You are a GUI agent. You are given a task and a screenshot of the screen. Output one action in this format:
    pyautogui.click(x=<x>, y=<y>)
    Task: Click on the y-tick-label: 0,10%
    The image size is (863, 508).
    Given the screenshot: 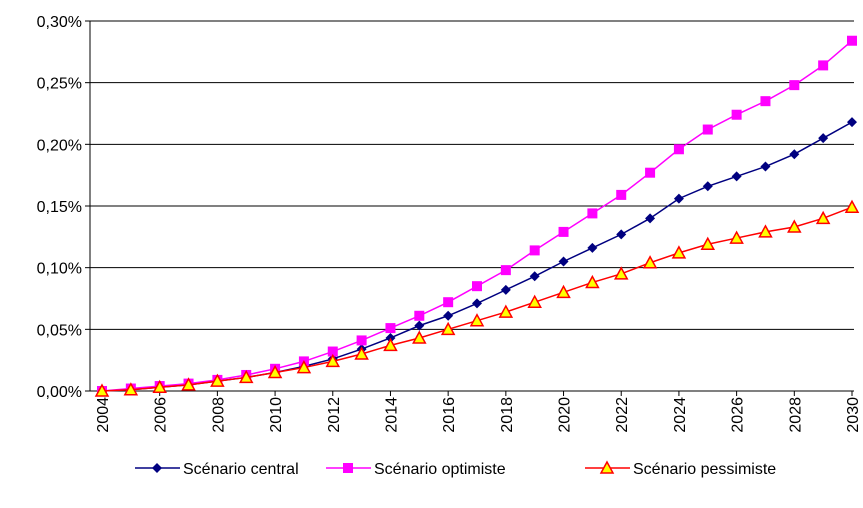 What is the action you would take?
    pyautogui.click(x=59, y=269)
    